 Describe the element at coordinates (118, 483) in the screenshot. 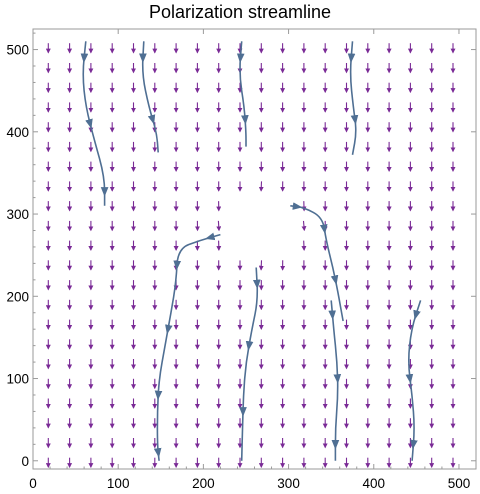

I see `x-tick-label: 100` at that location.